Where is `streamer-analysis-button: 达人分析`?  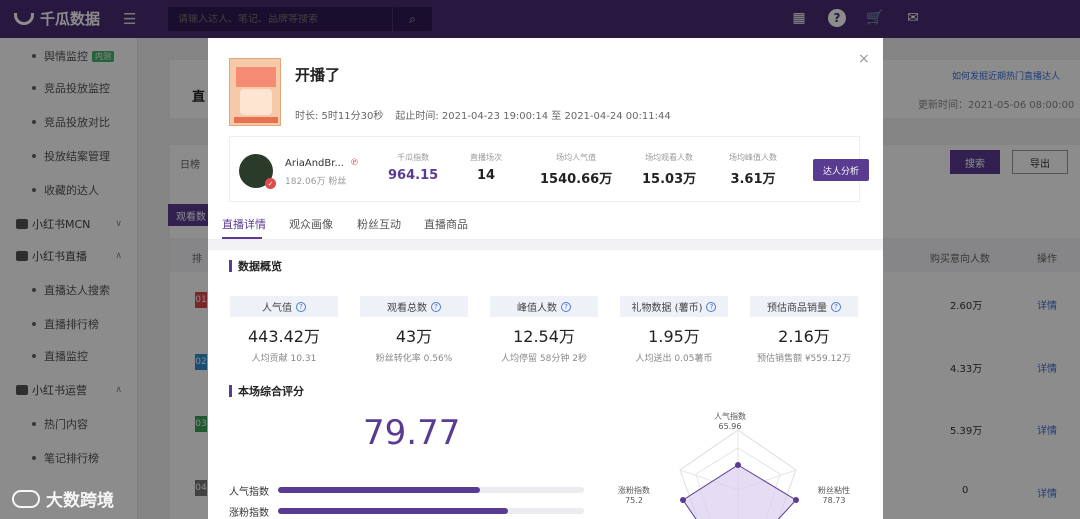
streamer-analysis-button: 达人分析 is located at coordinates (841, 170).